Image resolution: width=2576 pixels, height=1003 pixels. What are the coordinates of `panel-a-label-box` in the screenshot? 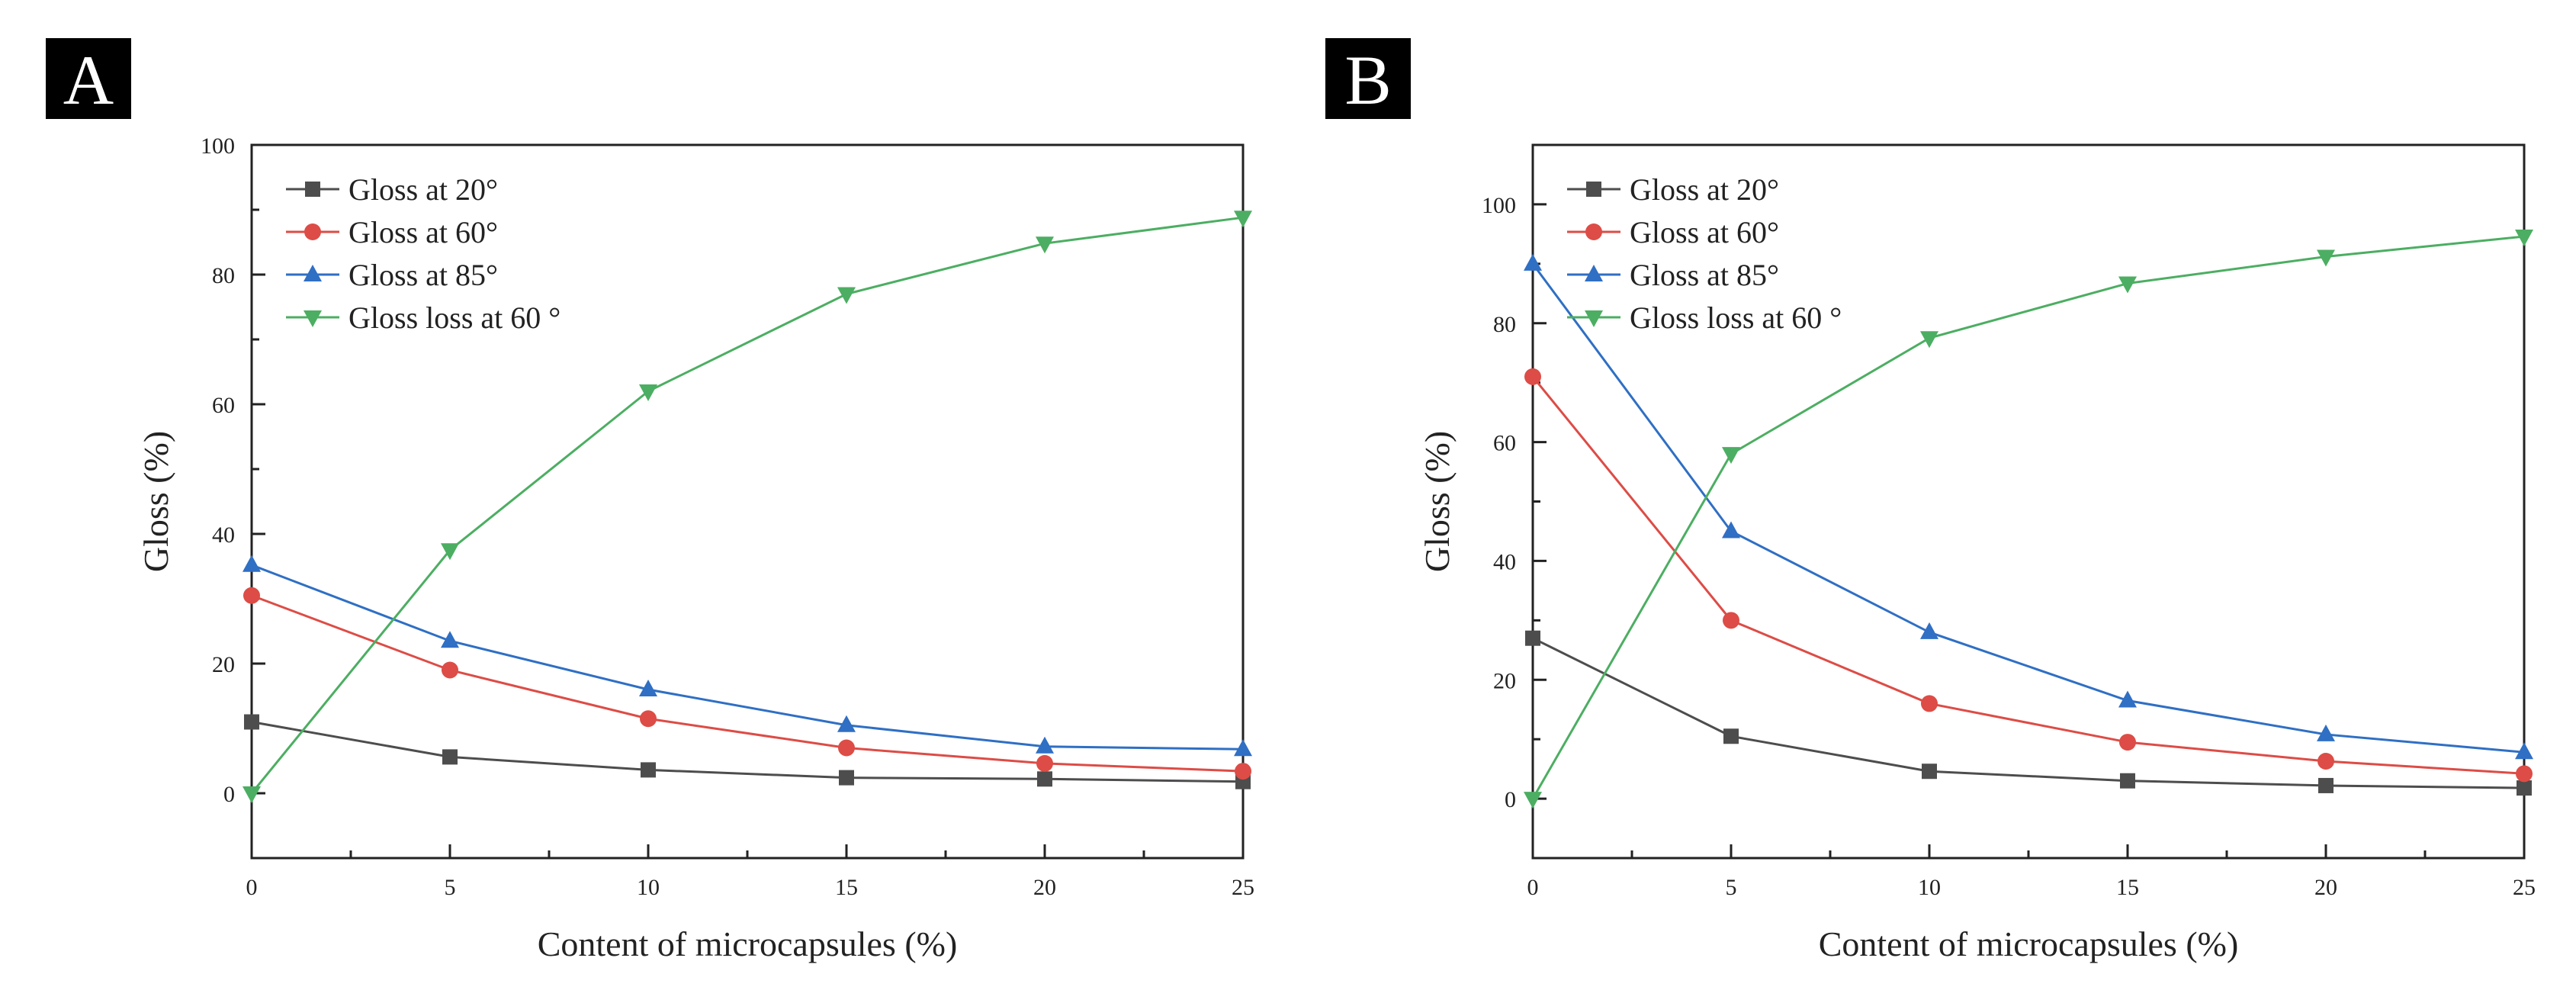 It's located at (88, 78).